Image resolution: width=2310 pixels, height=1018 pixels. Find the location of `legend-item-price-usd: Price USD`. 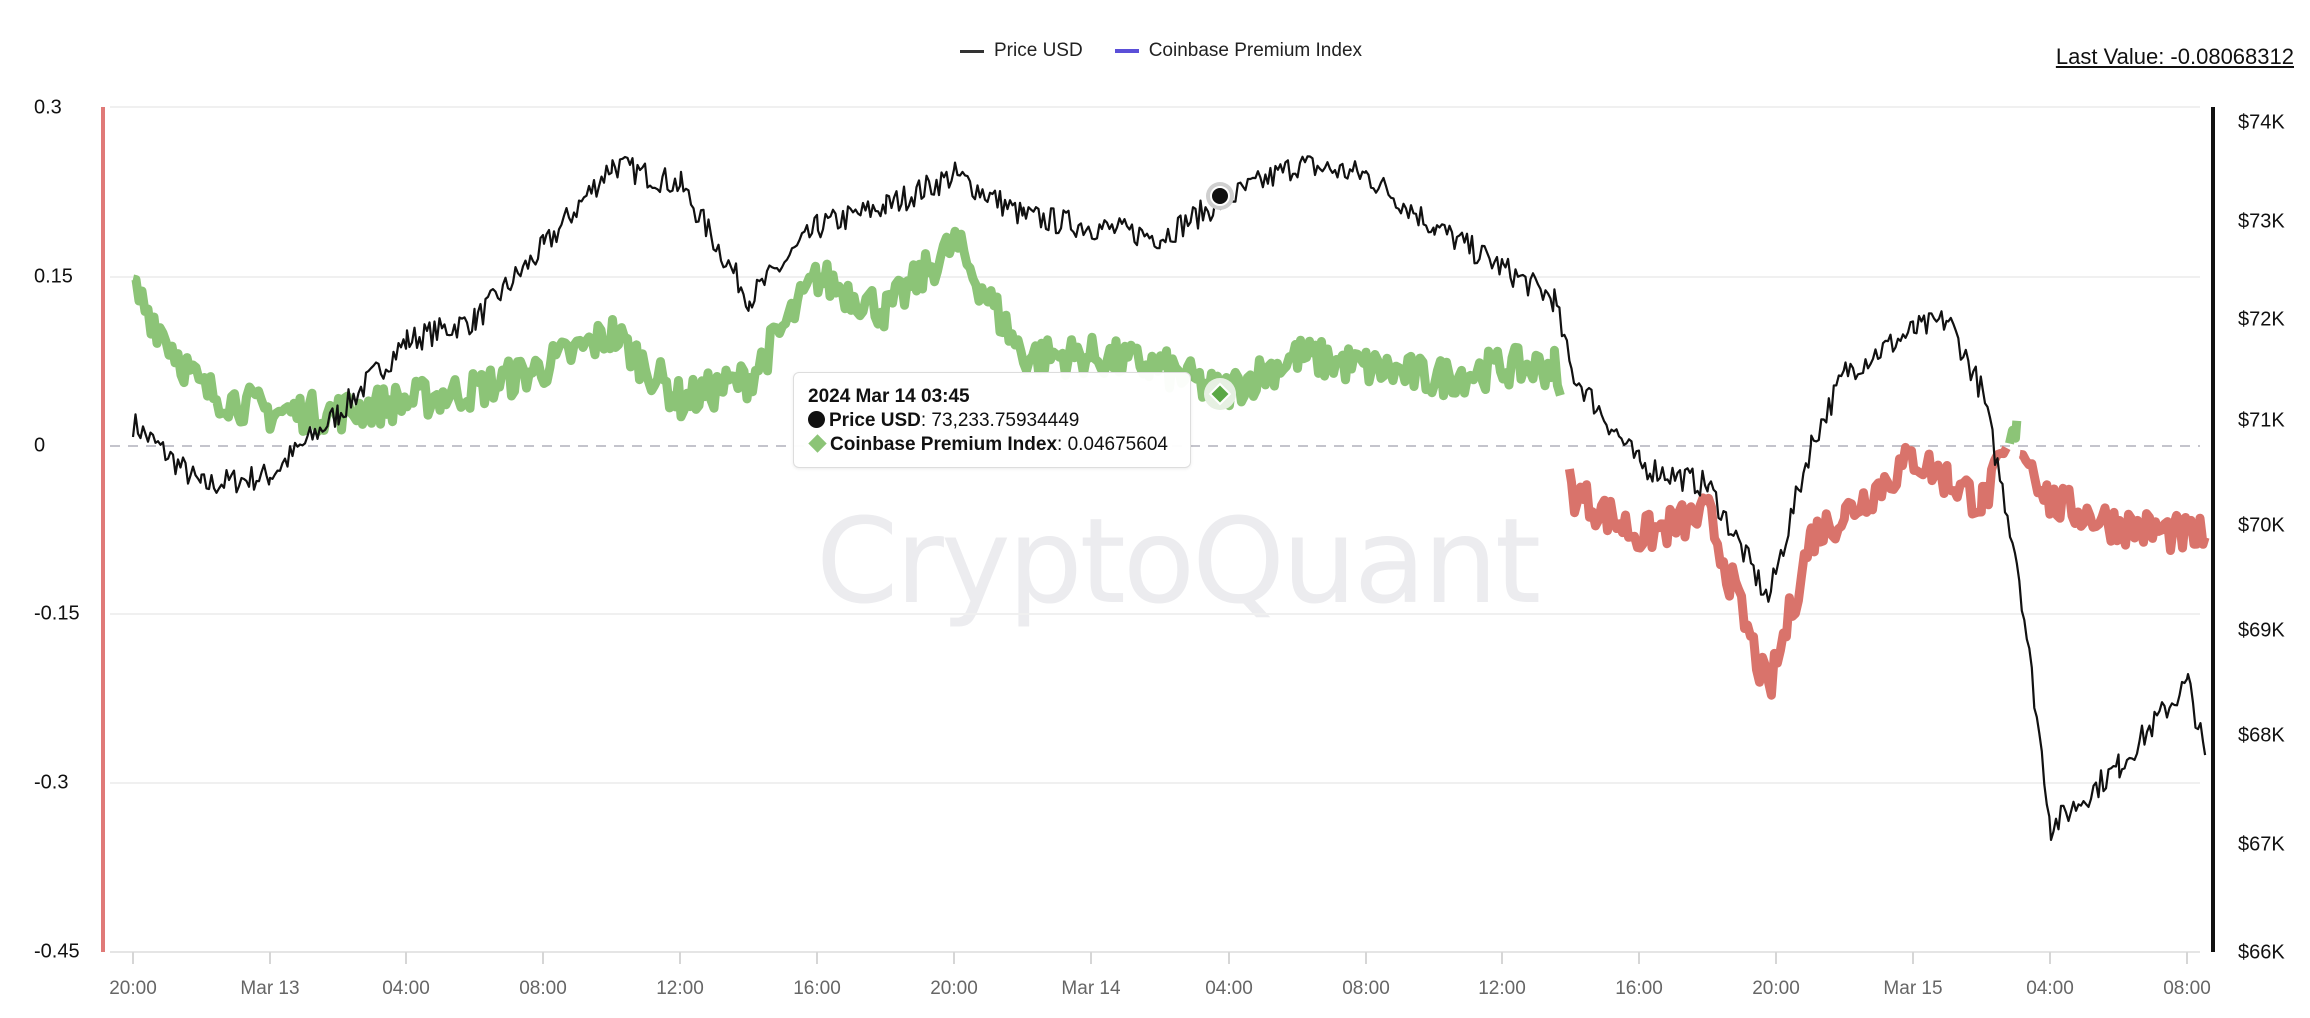

legend-item-price-usd: Price USD is located at coordinates (1021, 51).